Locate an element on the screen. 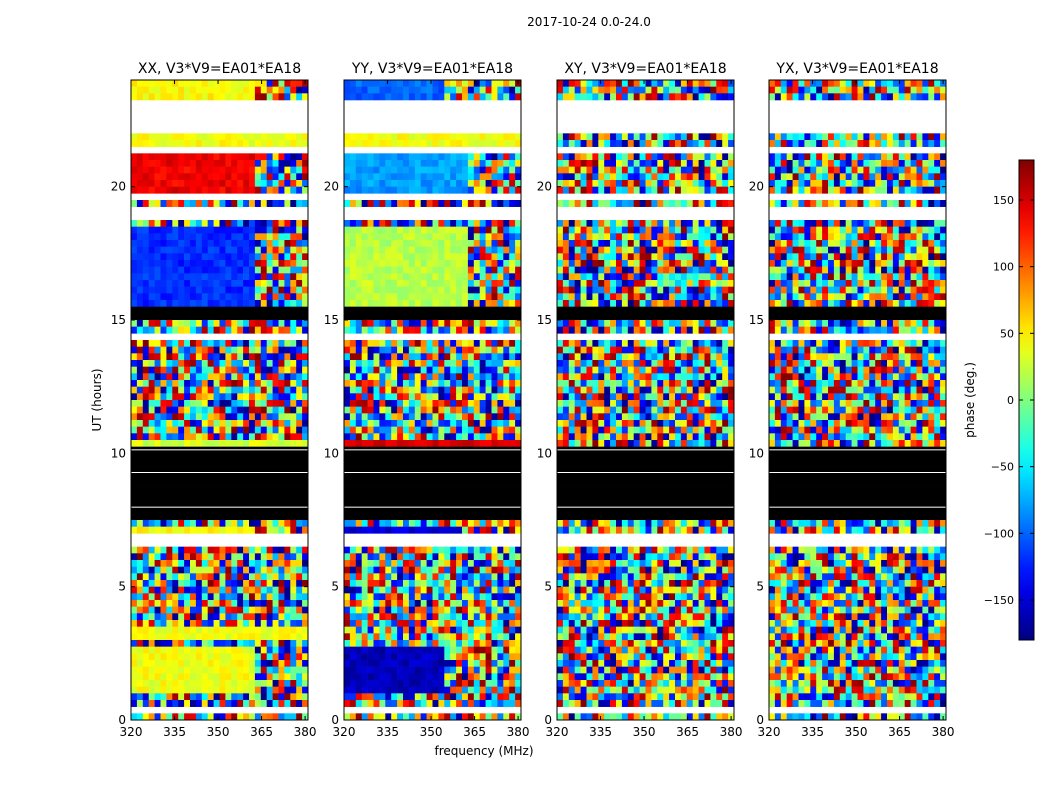 The width and height of the screenshot is (1050, 800). colorbar-label: phase (deg.) is located at coordinates (970, 400).